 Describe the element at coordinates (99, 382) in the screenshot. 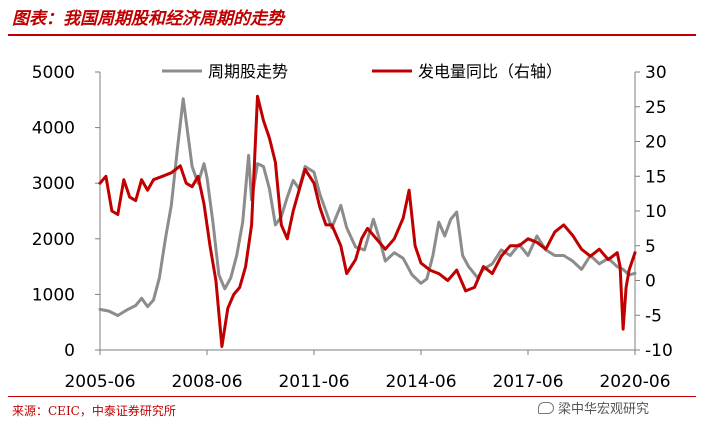

I see `x-tick-label: 2005-06` at that location.